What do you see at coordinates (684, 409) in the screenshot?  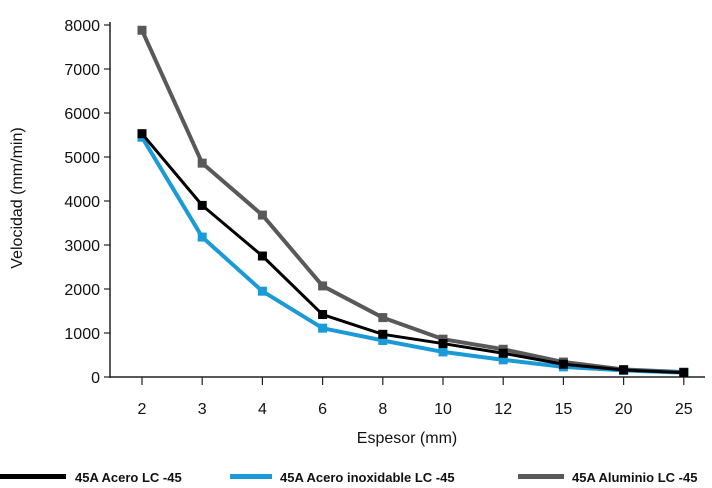 I see `x-tick-label: 25` at bounding box center [684, 409].